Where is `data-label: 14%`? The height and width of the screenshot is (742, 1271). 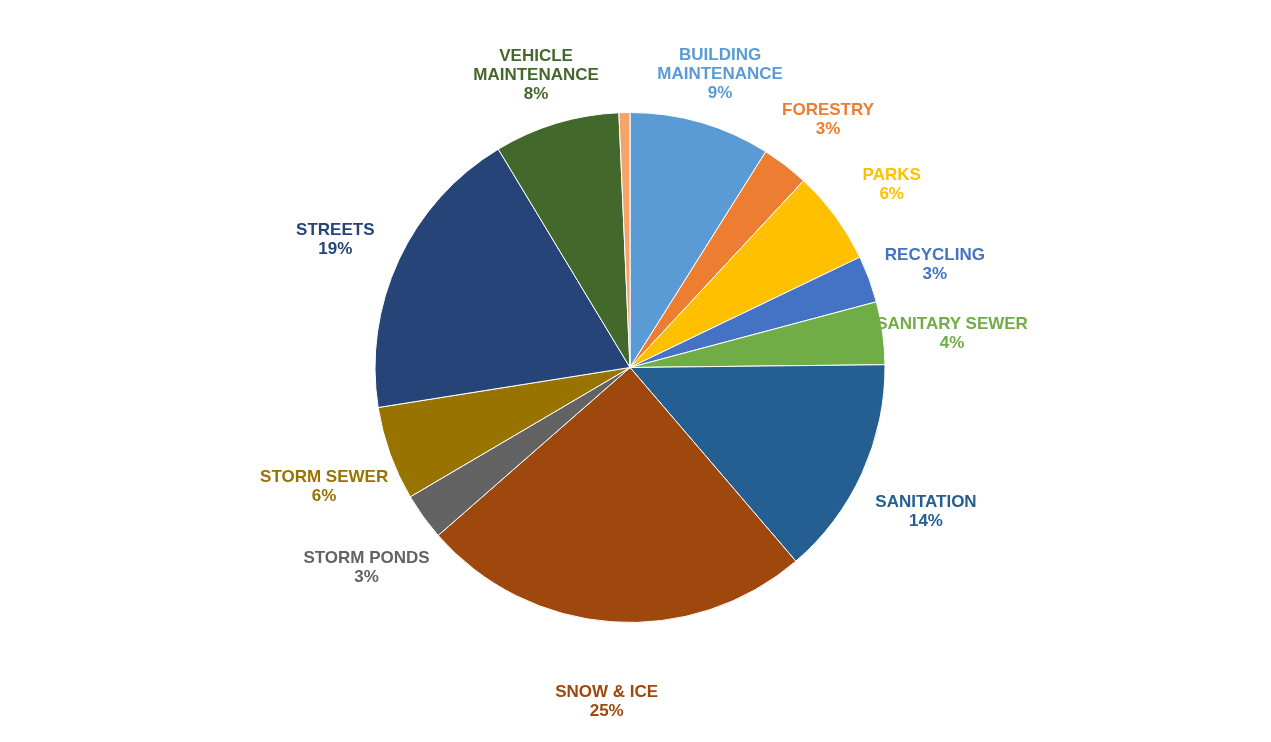
data-label: 14% is located at coordinates (925, 520).